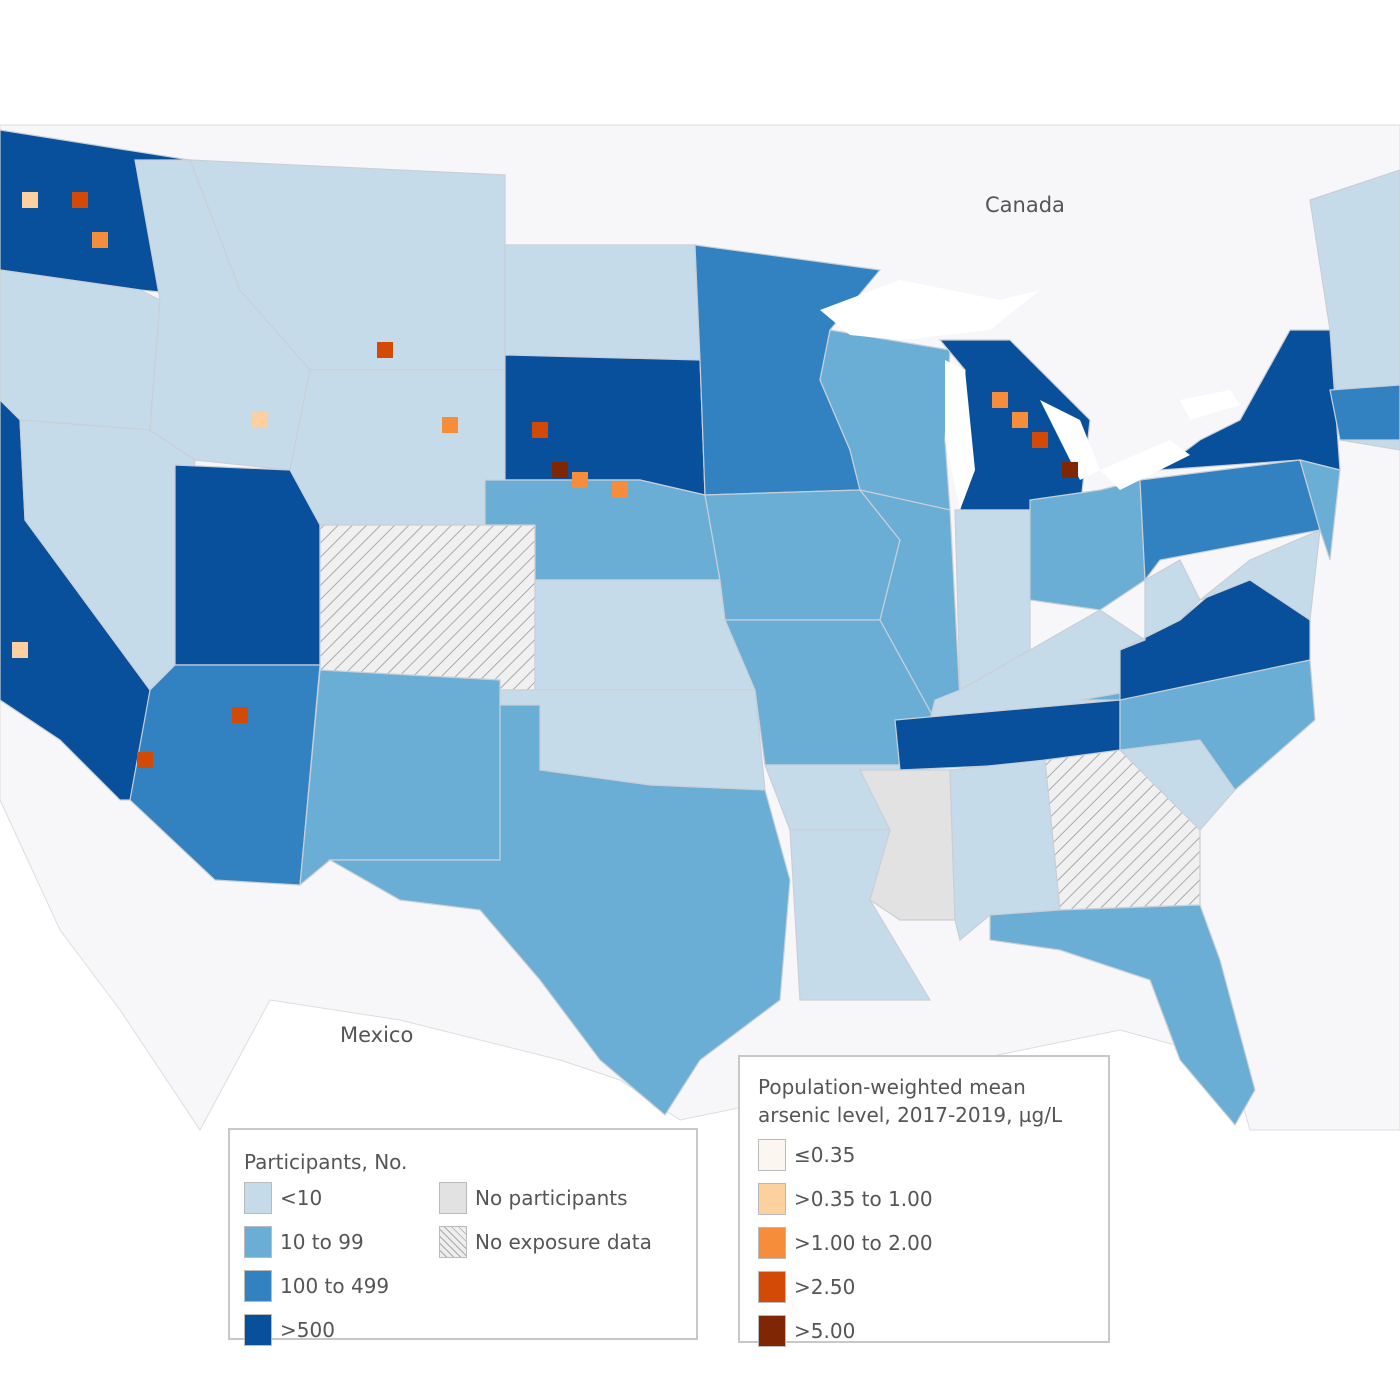 The width and height of the screenshot is (1400, 1400). What do you see at coordinates (1230, 520) in the screenshot?
I see `state-pa` at bounding box center [1230, 520].